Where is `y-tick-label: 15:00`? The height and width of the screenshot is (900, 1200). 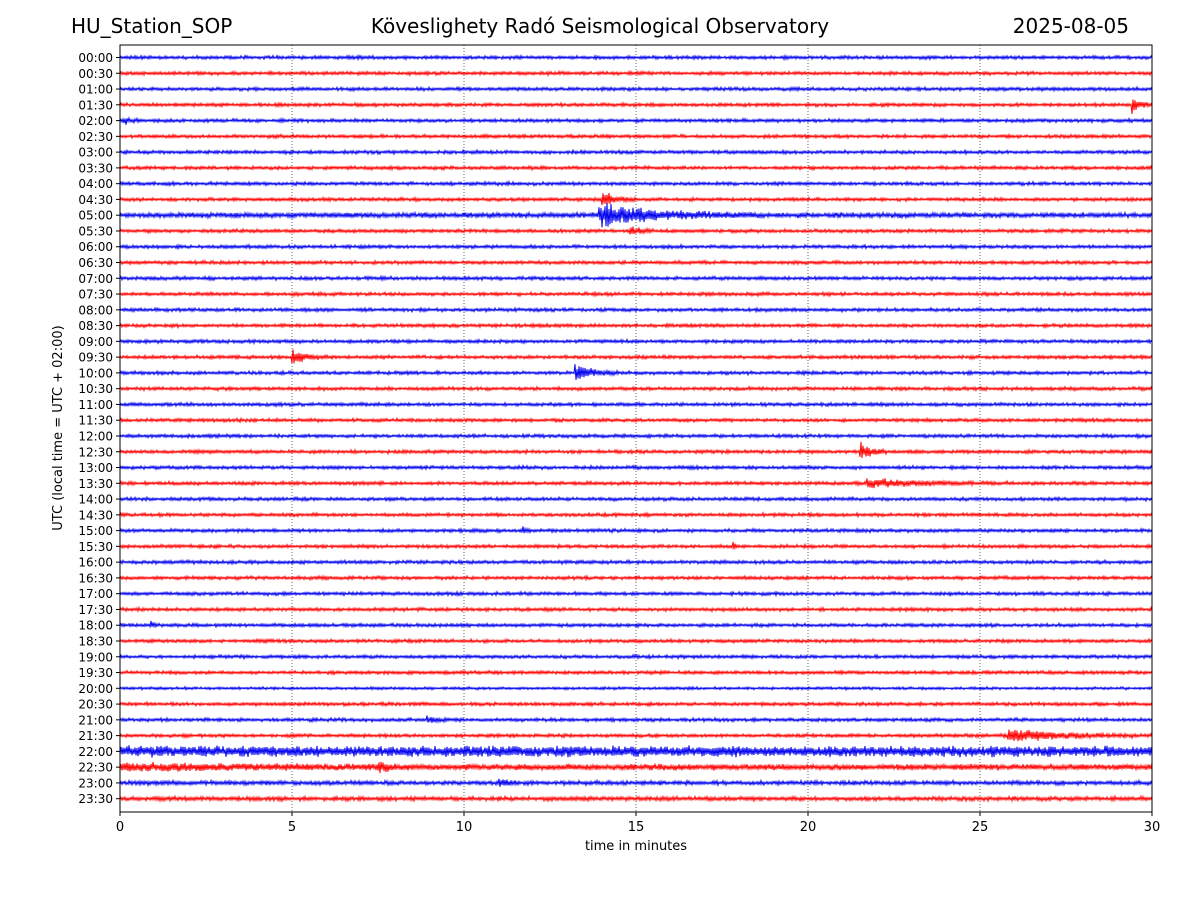
y-tick-label: 15:00 is located at coordinates (95, 531).